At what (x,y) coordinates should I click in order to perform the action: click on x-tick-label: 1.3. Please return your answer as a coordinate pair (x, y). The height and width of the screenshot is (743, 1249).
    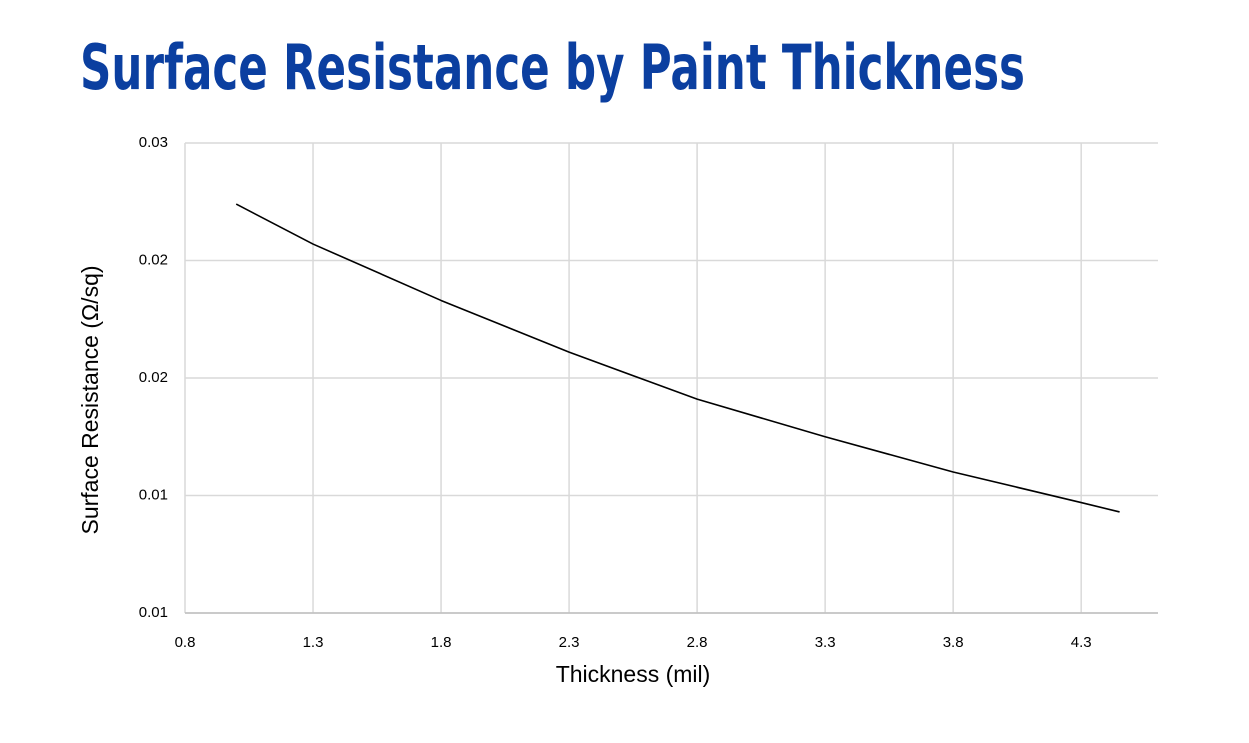
    Looking at the image, I should click on (313, 642).